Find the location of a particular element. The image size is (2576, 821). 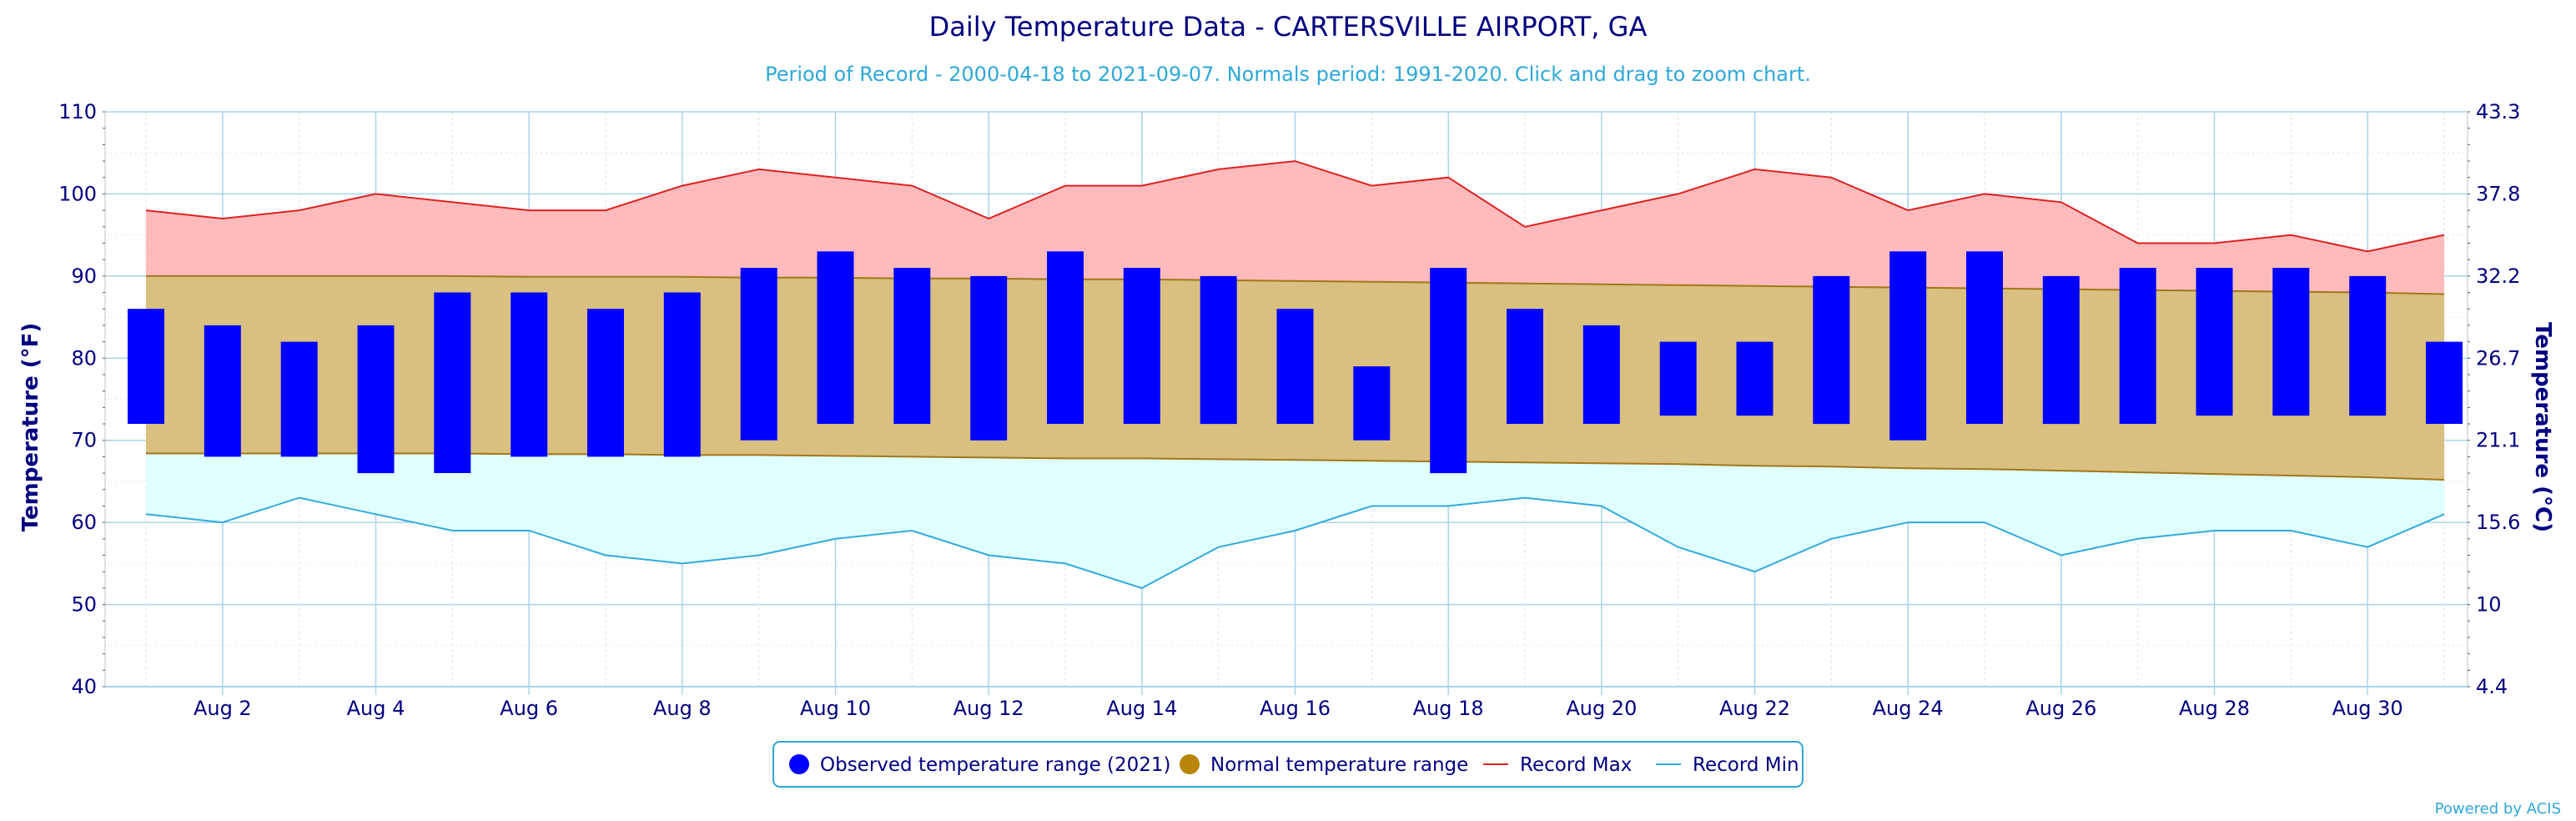

y-tick-label-left: 50 is located at coordinates (84, 605).